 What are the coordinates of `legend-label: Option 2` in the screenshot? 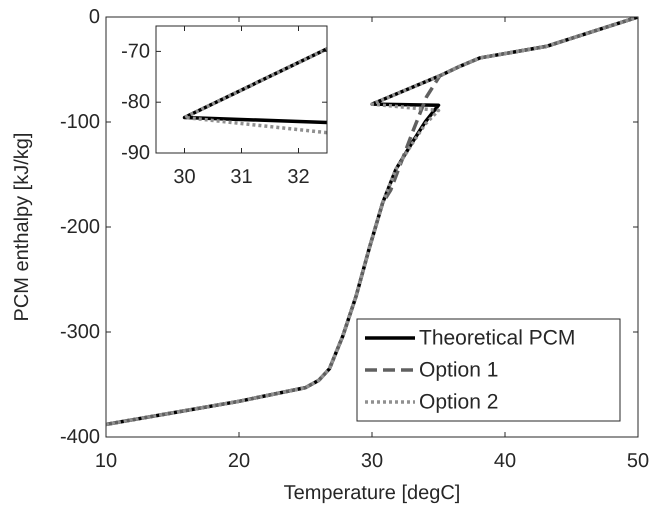 It's located at (458, 402).